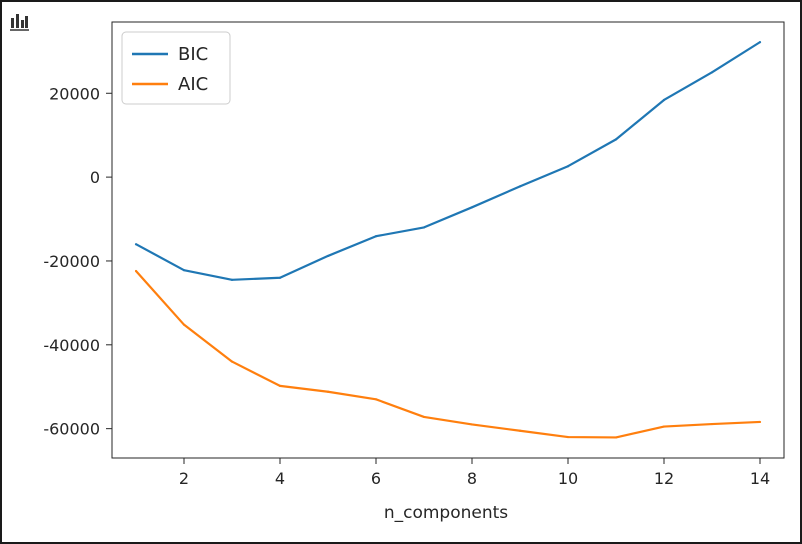 This screenshot has width=802, height=544. I want to click on x-tick-label: 6, so click(376, 478).